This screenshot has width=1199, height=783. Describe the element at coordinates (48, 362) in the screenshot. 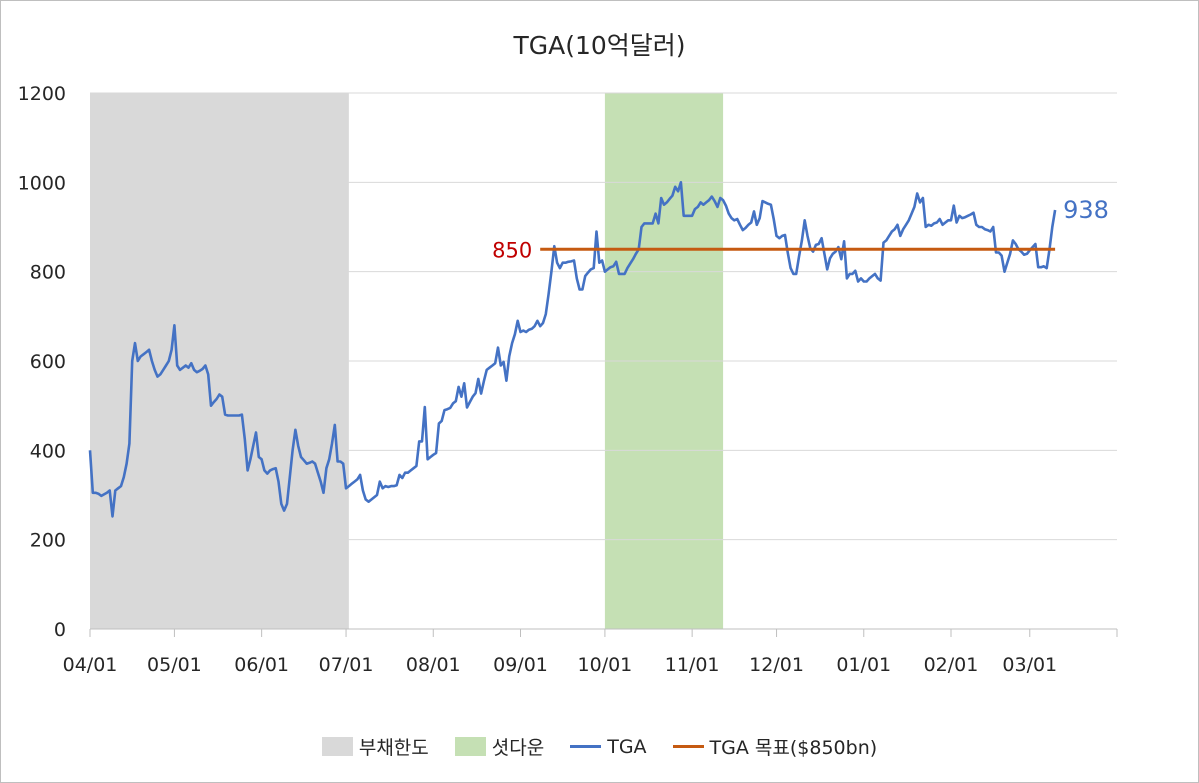

I see `y-tick-label: 600` at that location.